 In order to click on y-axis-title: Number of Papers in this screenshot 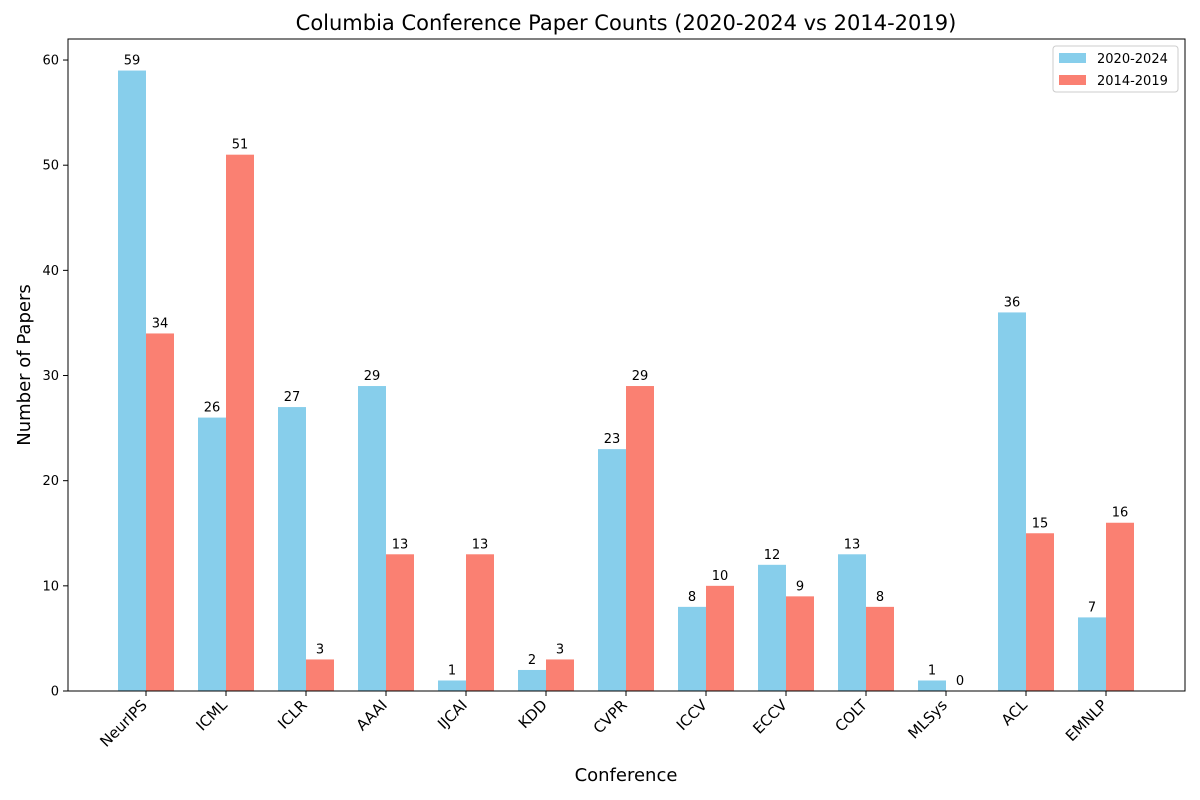, I will do `click(24, 364)`.